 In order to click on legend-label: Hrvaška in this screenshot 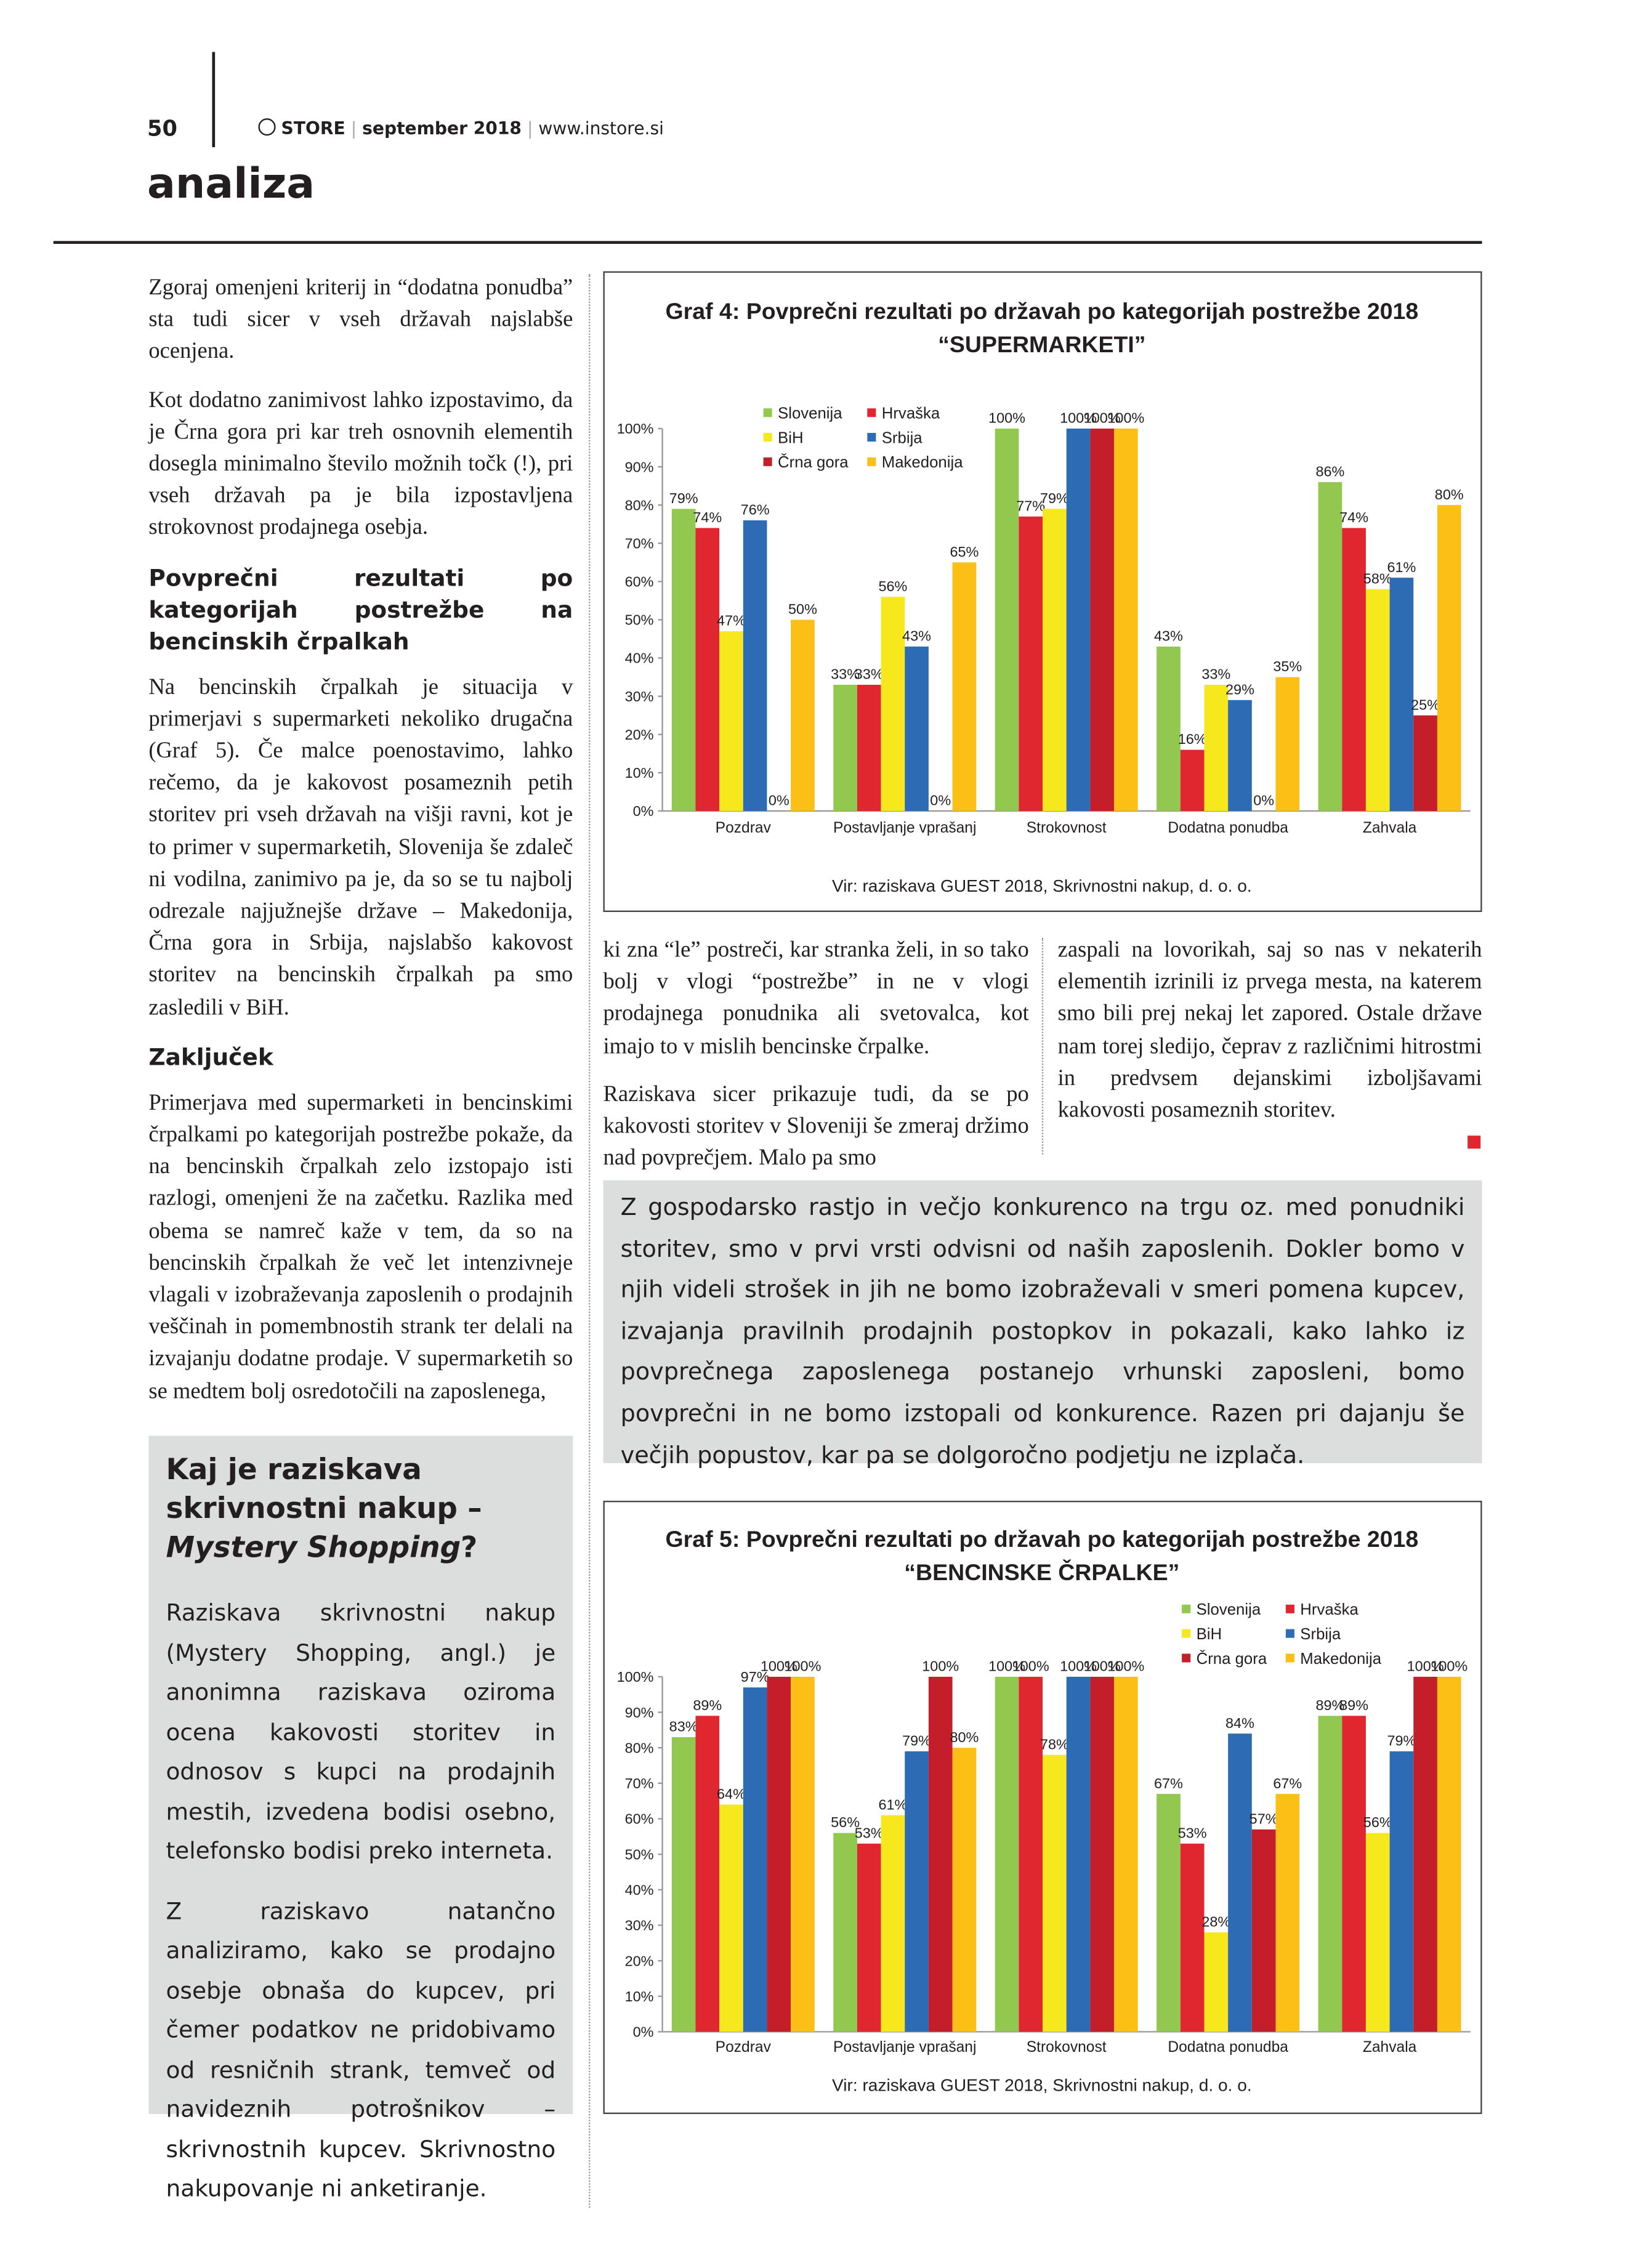, I will do `click(1329, 1609)`.